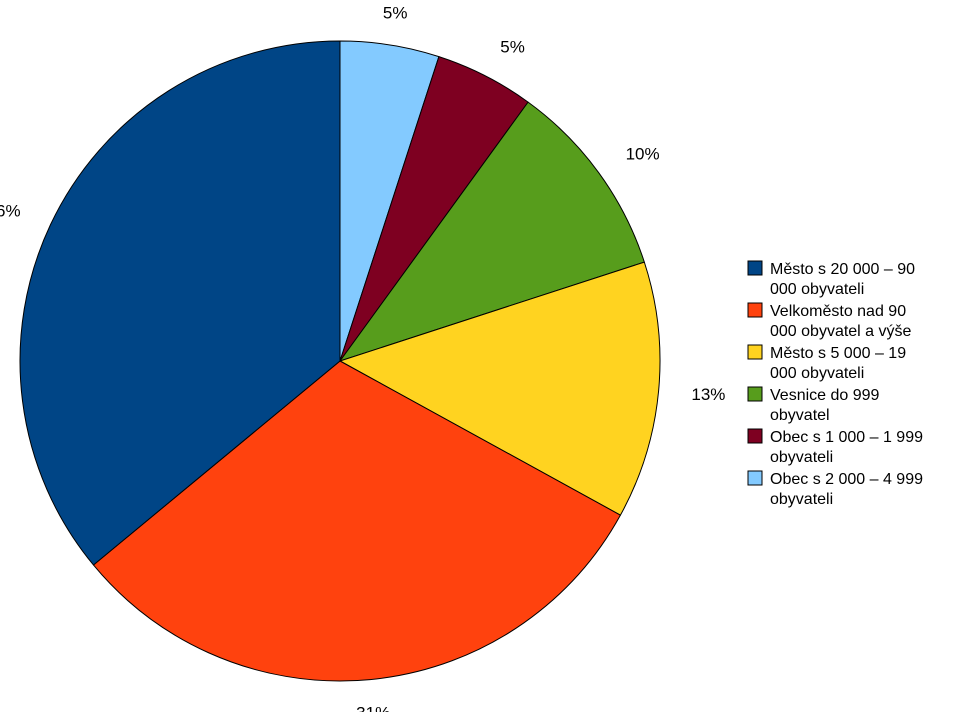  What do you see at coordinates (373, 707) in the screenshot?
I see `slice-value-label: 31%` at bounding box center [373, 707].